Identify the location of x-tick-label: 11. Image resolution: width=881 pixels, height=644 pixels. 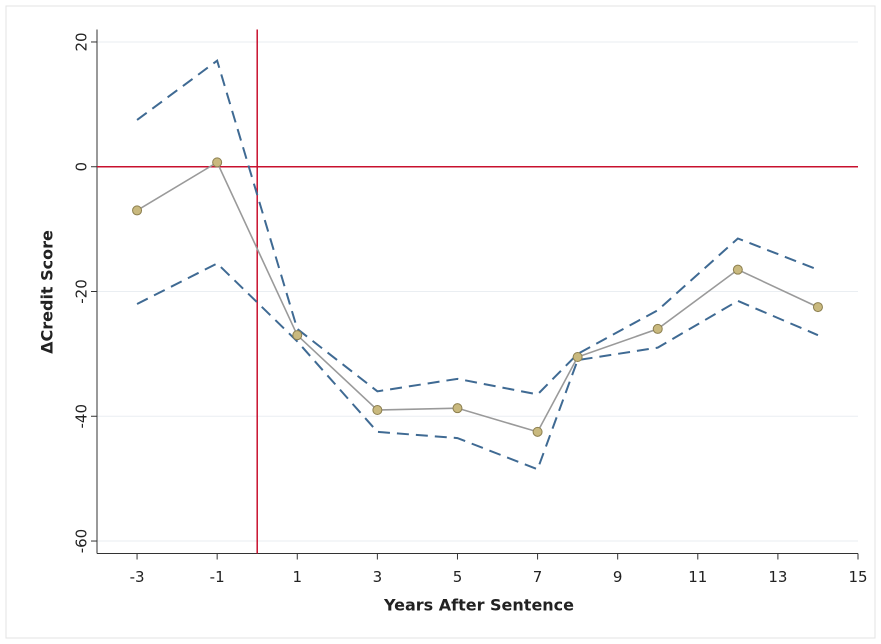
(697, 577).